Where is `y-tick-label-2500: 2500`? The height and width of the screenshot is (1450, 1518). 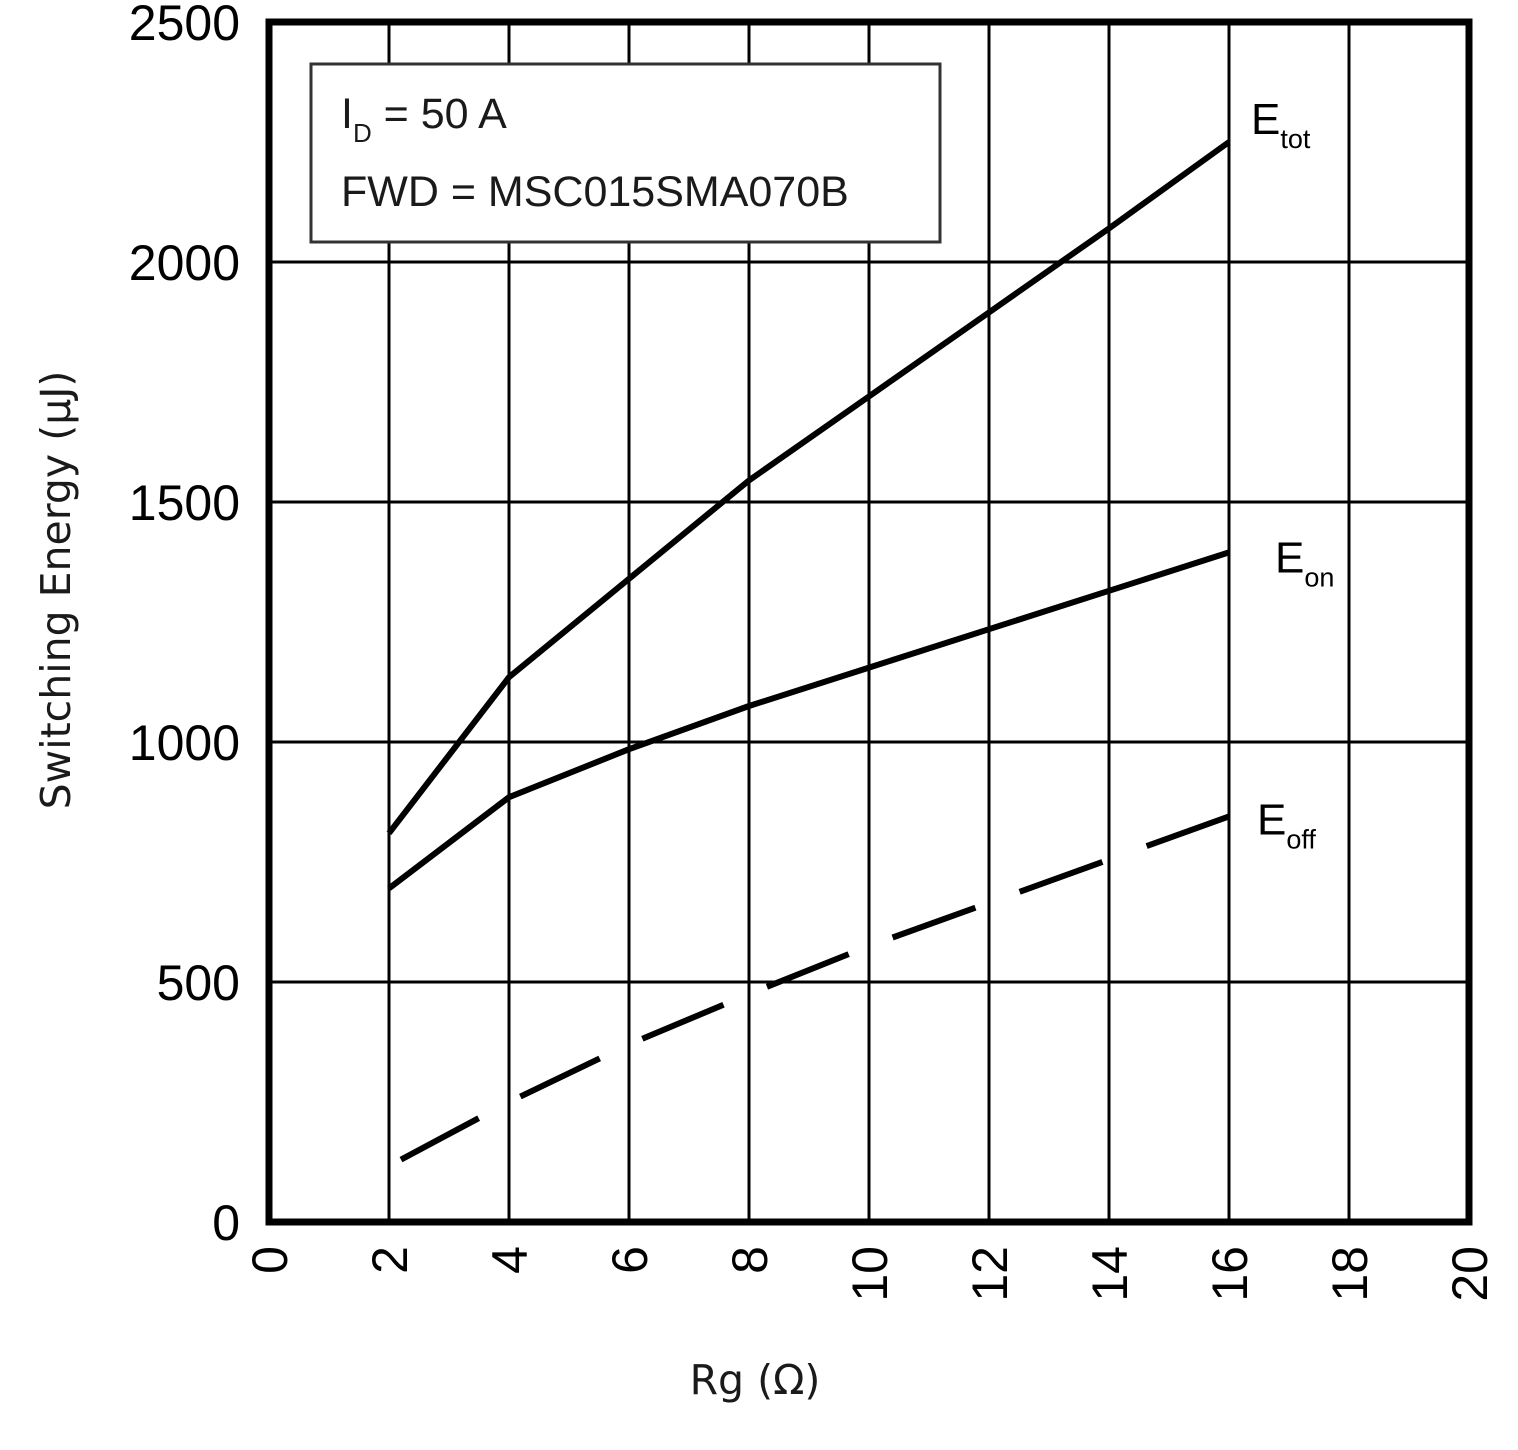
y-tick-label-2500: 2500 is located at coordinates (184, 25).